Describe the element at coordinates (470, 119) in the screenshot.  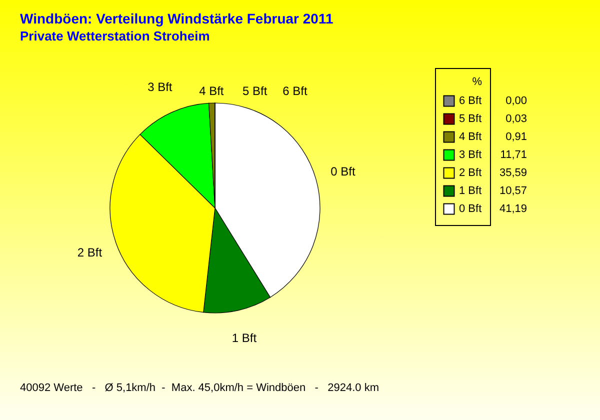
I see `legend-label: 5 Bft` at that location.